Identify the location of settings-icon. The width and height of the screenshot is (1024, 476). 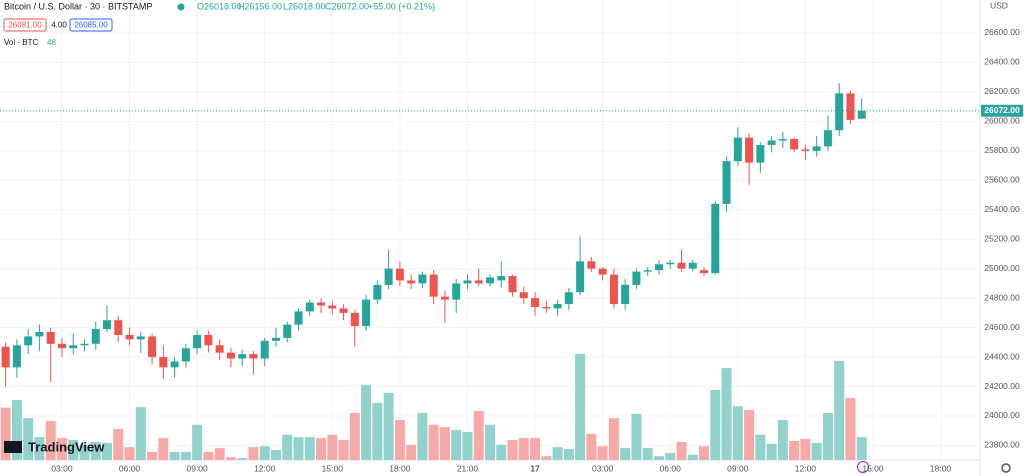
(1006, 468).